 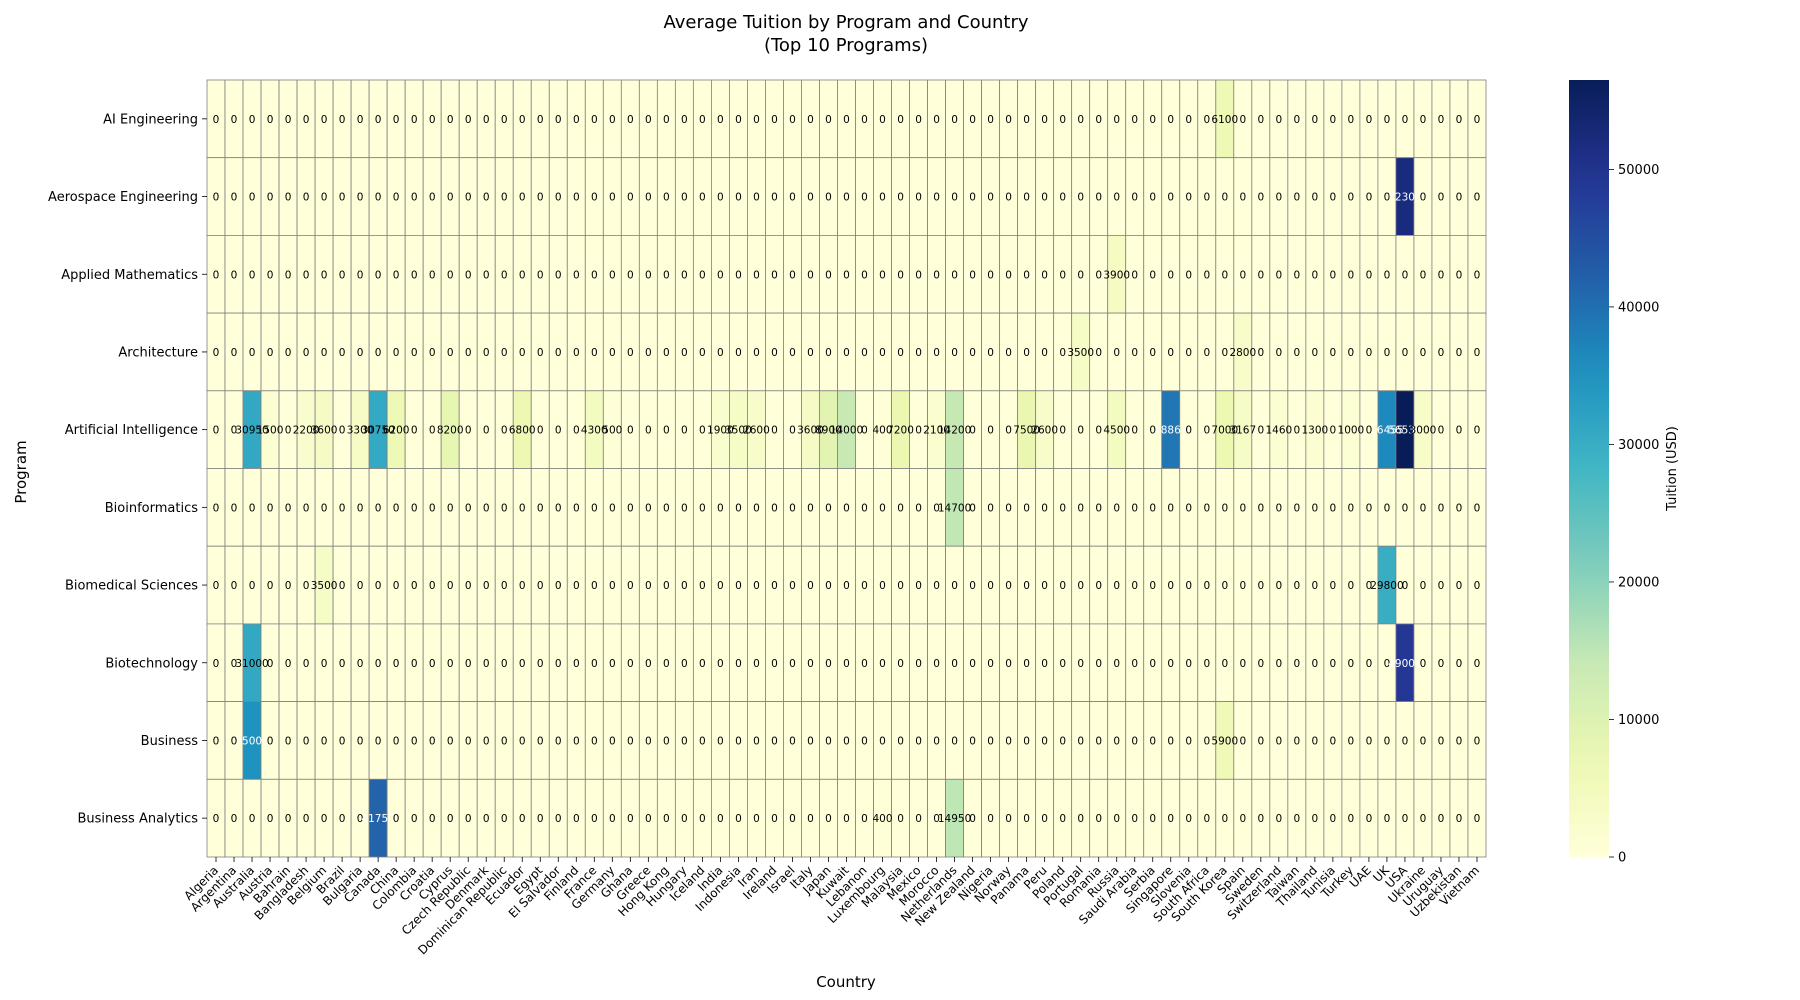 I want to click on colorbar-gradient, so click(x=1589, y=468).